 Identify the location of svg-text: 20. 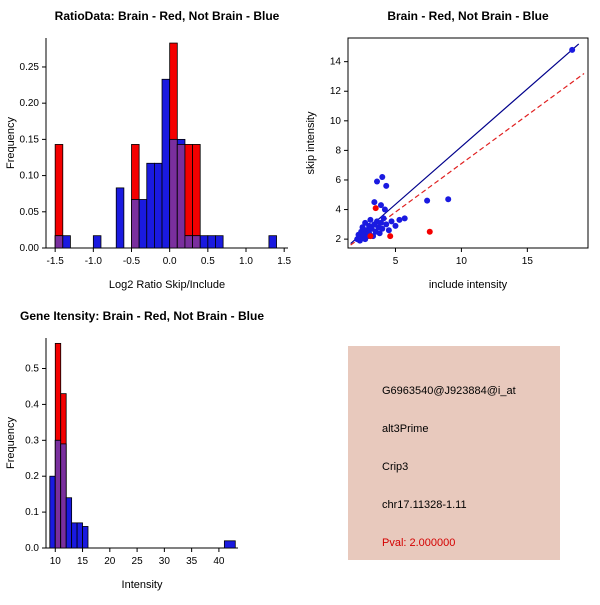
(110, 561).